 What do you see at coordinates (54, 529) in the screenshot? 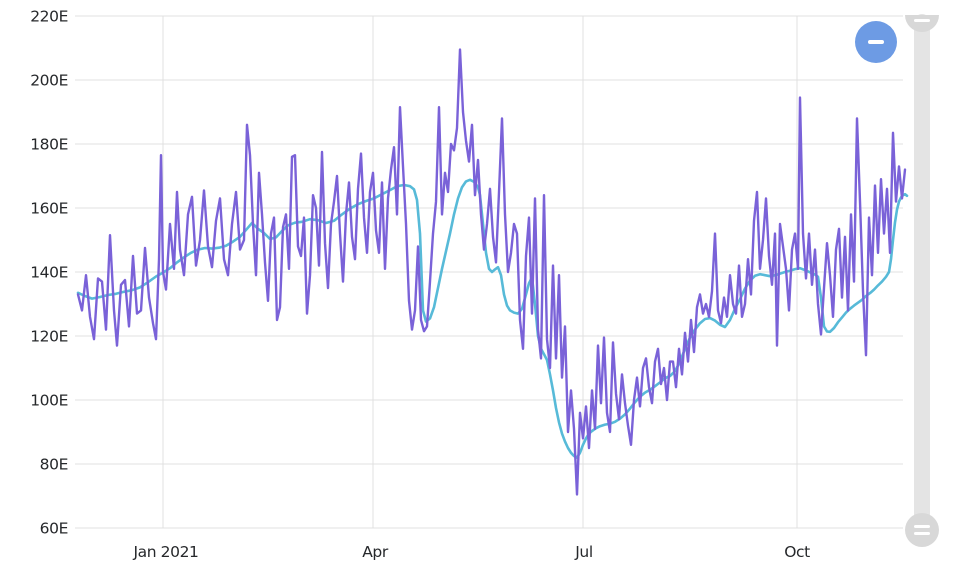
I see `y-tick-label: 60E` at bounding box center [54, 529].